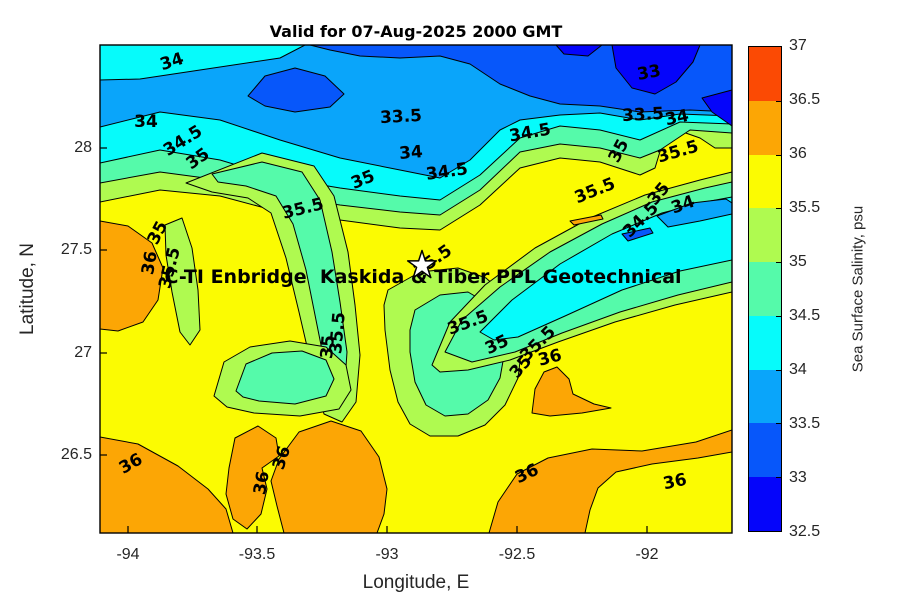 This screenshot has width=900, height=600. I want to click on y-tick-label: 28, so click(83, 147).